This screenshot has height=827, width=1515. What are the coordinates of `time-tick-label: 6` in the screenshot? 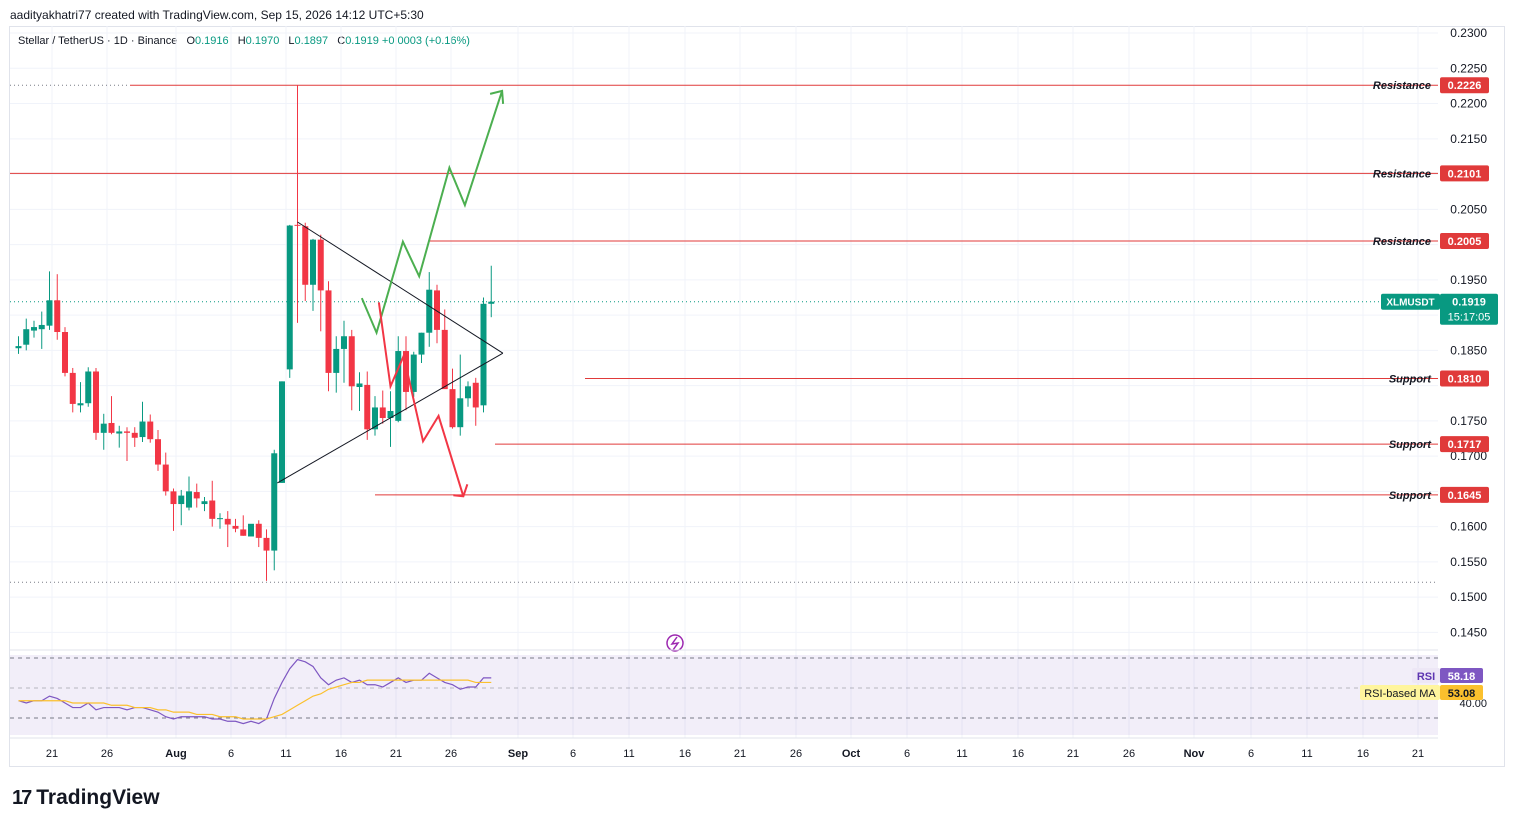 It's located at (907, 754).